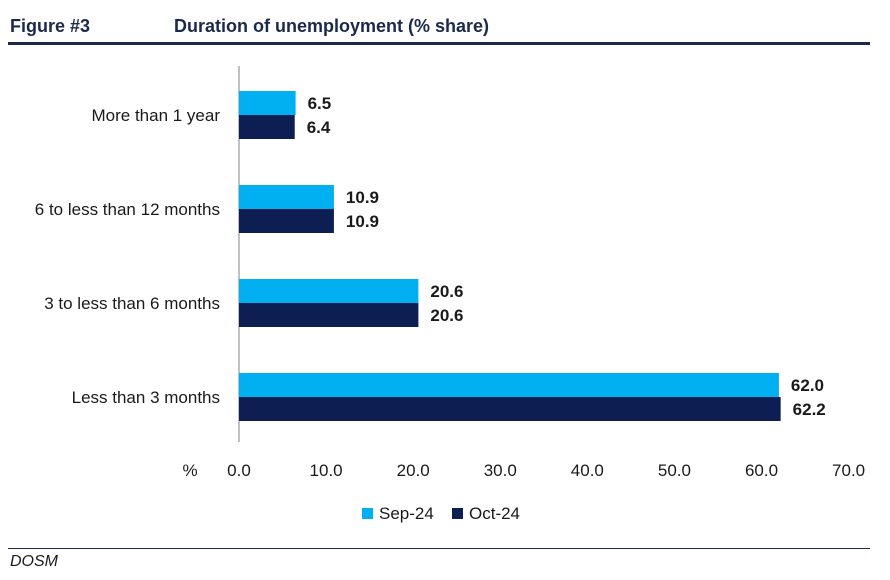  What do you see at coordinates (239, 470) in the screenshot?
I see `x-tick-label: 0.0` at bounding box center [239, 470].